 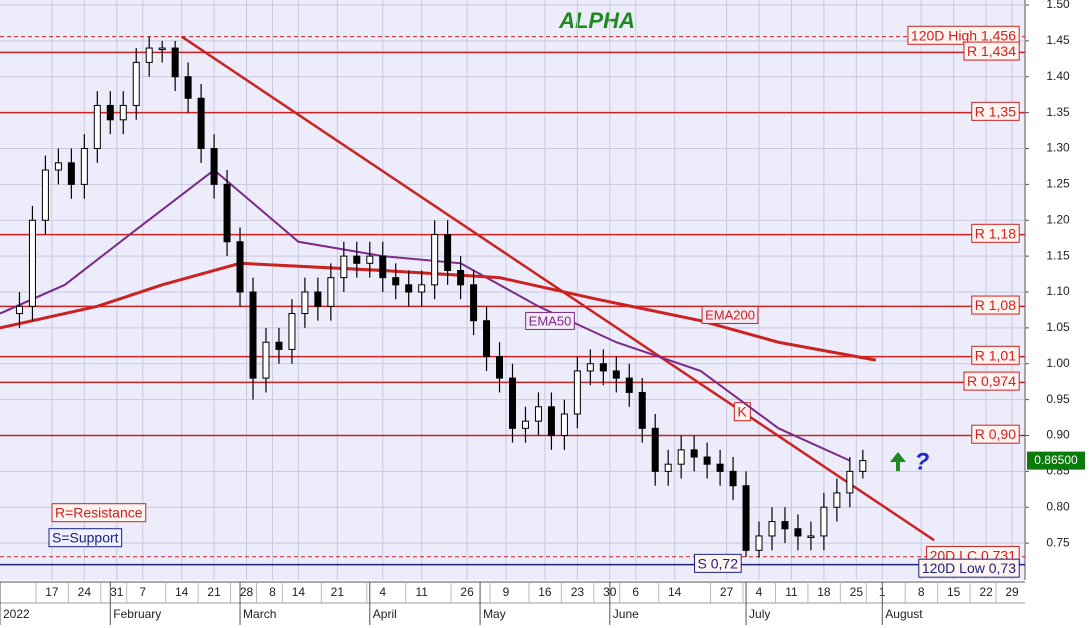 I want to click on level-label: R 0,974, so click(x=991, y=381).